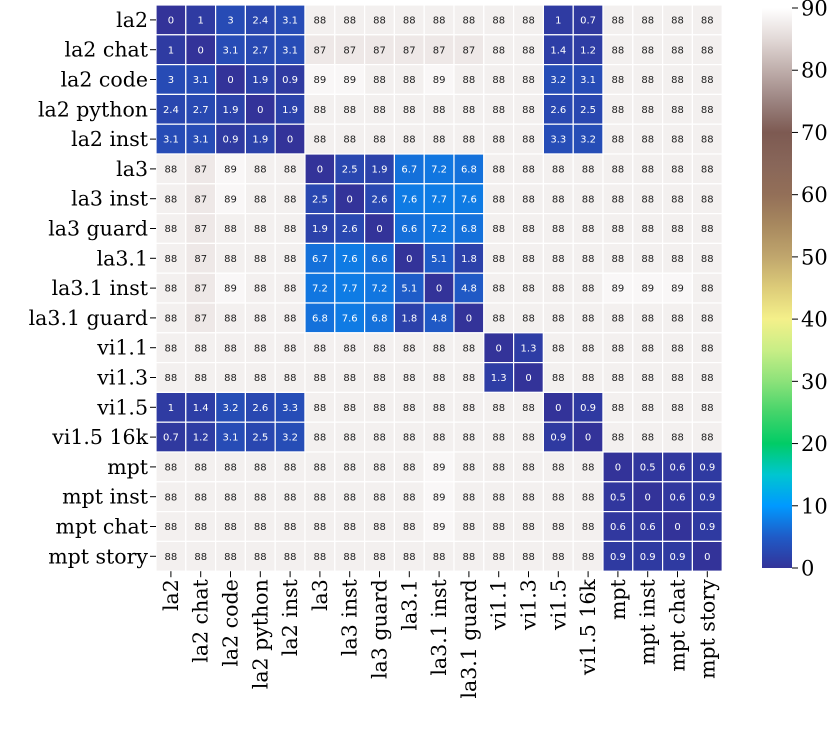  Describe the element at coordinates (707, 629) in the screenshot. I see `column-tick-label: mpt story` at that location.